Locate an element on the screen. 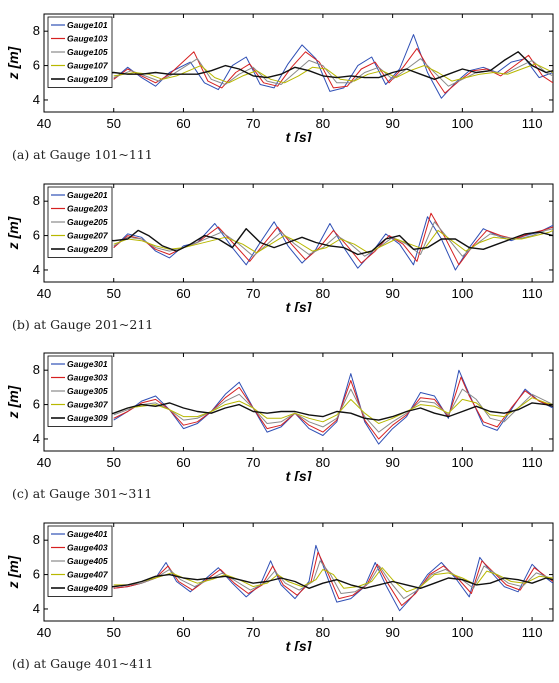 The height and width of the screenshot is (683, 559). legend: Gauge401 Gauge403 Gauge405 Gauge407 Gauge409 is located at coordinates (80, 561).